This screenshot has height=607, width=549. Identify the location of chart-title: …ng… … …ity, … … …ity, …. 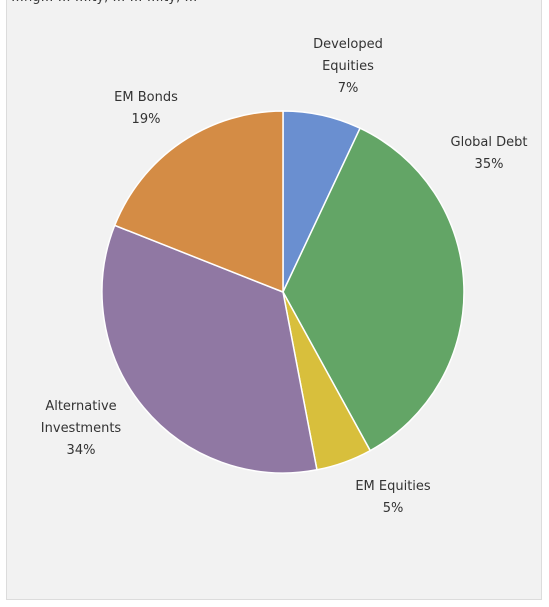
(276, 4).